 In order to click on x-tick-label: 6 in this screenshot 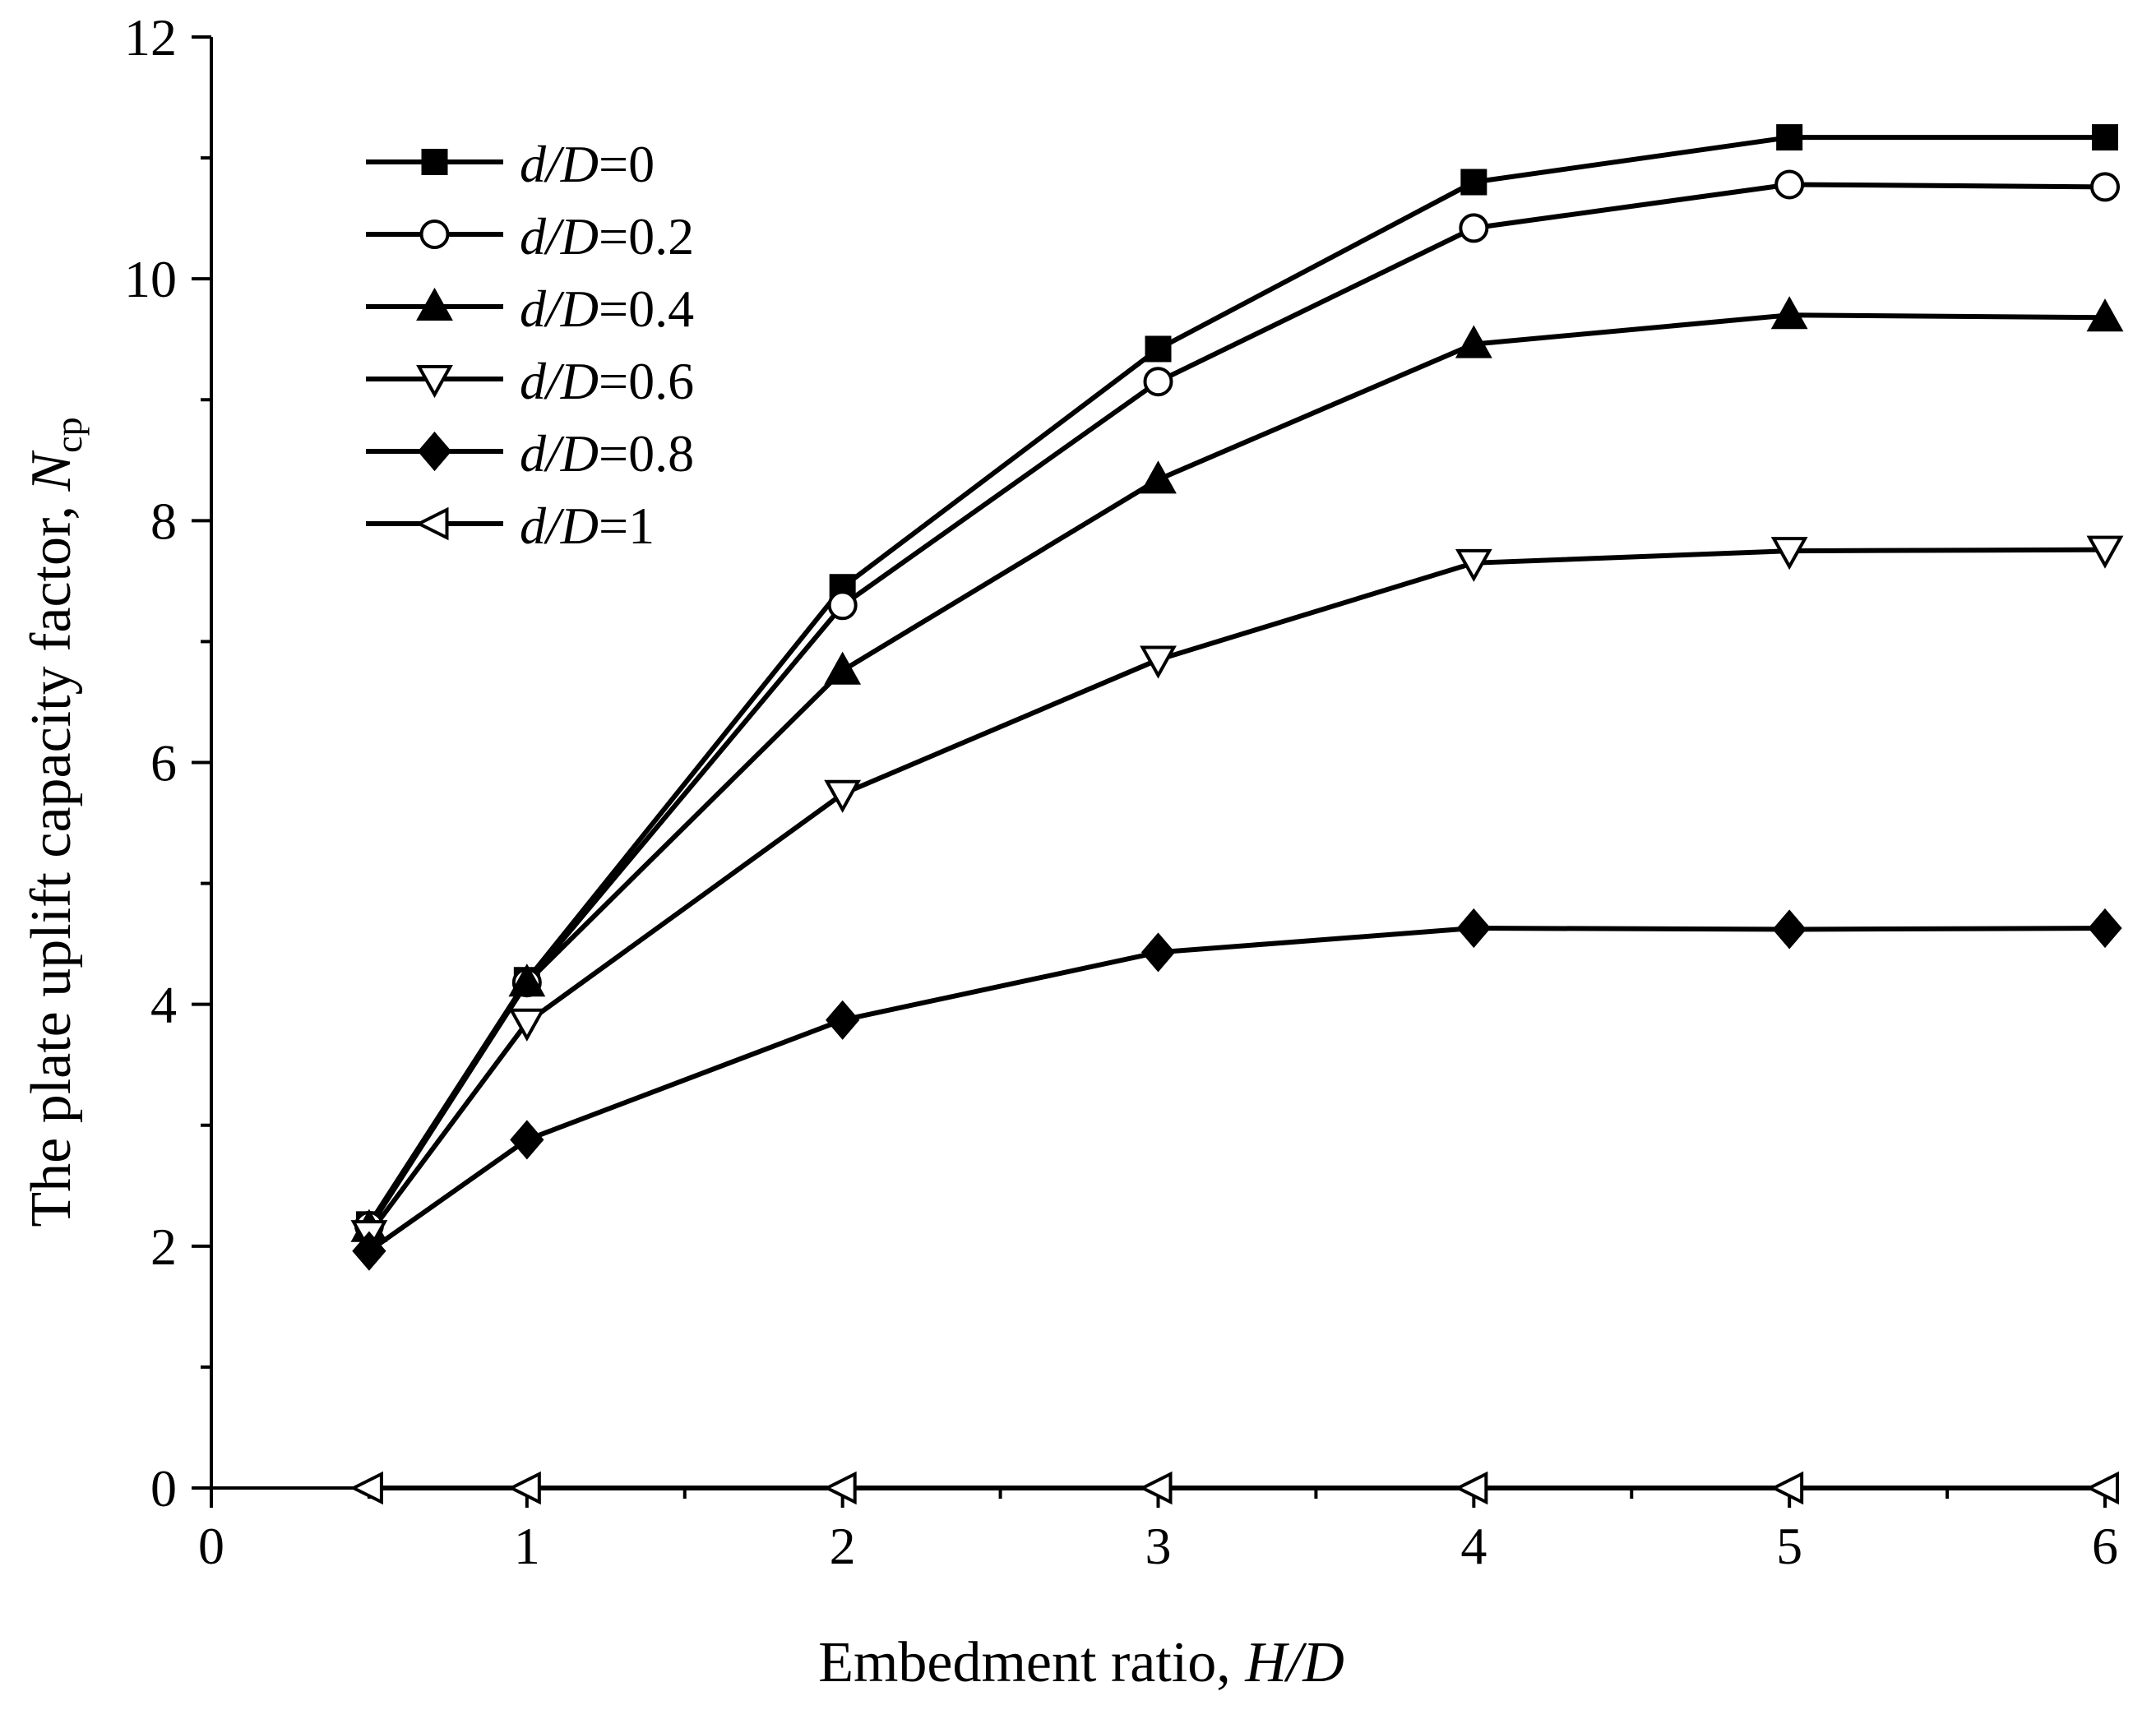, I will do `click(2105, 1546)`.